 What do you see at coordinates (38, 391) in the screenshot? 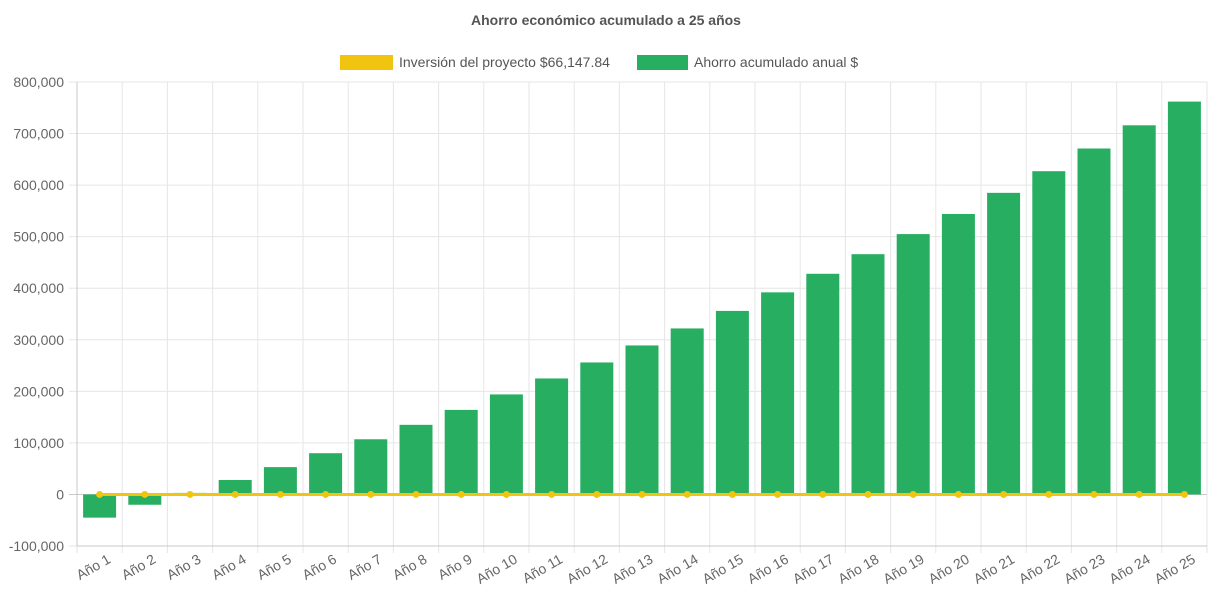
I see `y-tick-label: 200,000` at bounding box center [38, 391].